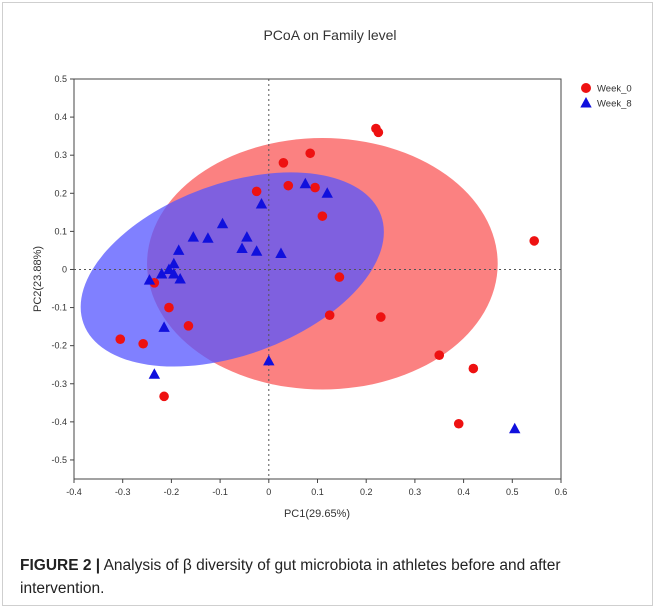  Describe the element at coordinates (366, 492) in the screenshot. I see `x-tick-label: 0.2` at that location.